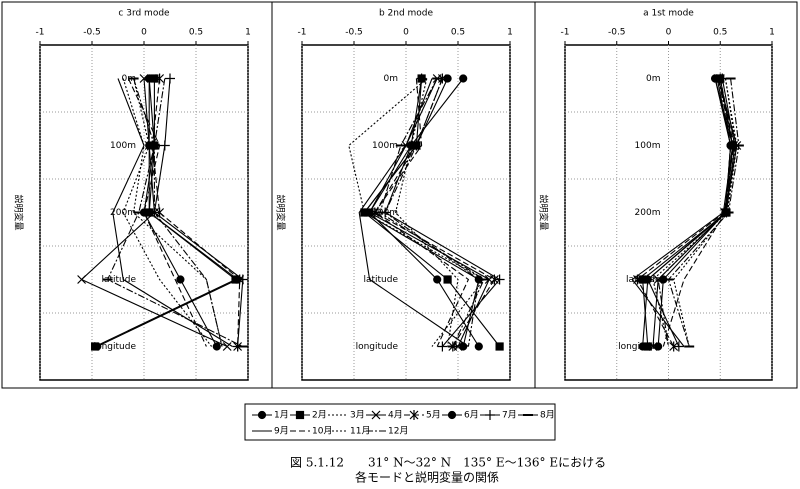 This screenshot has width=800, height=489. What do you see at coordinates (433, 415) in the screenshot?
I see `legend-label: 5月` at bounding box center [433, 415].